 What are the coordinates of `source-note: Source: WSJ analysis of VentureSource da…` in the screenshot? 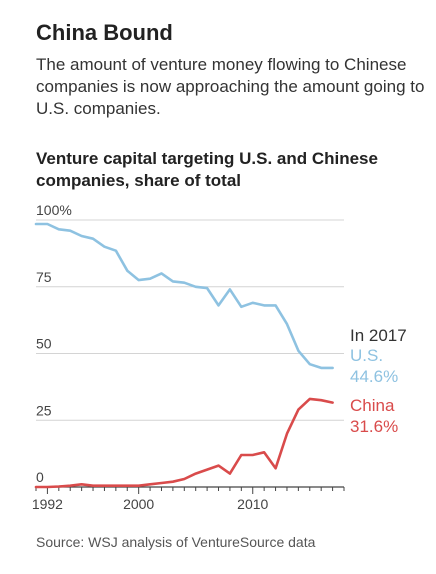 It's located at (176, 542).